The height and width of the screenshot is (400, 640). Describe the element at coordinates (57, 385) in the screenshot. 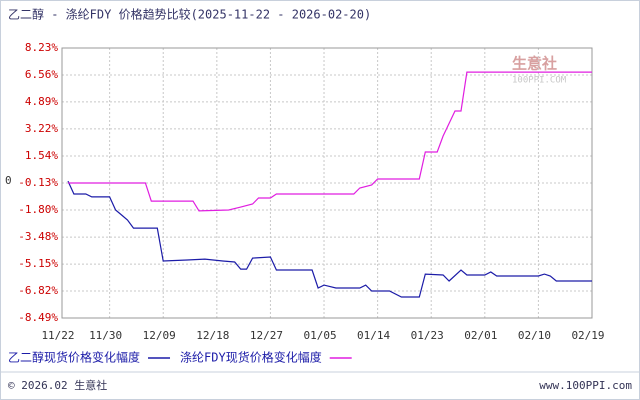

I see `footer-left: © 2026.02 生意社` at that location.